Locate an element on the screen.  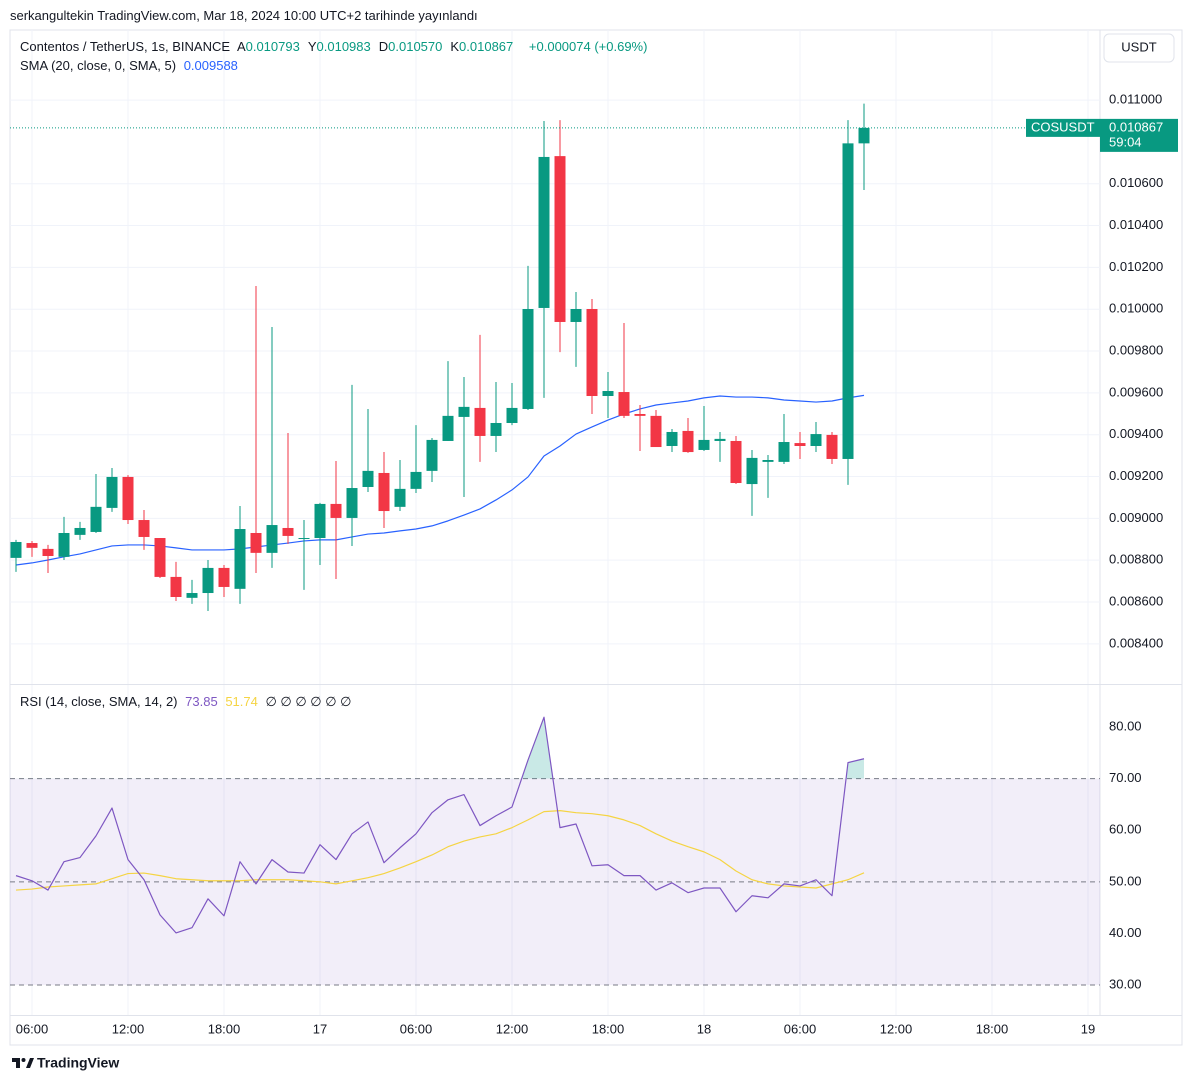
sma-legend: SMA (20, close, 0, SMA, 5) 0.009588 is located at coordinates (131, 66).